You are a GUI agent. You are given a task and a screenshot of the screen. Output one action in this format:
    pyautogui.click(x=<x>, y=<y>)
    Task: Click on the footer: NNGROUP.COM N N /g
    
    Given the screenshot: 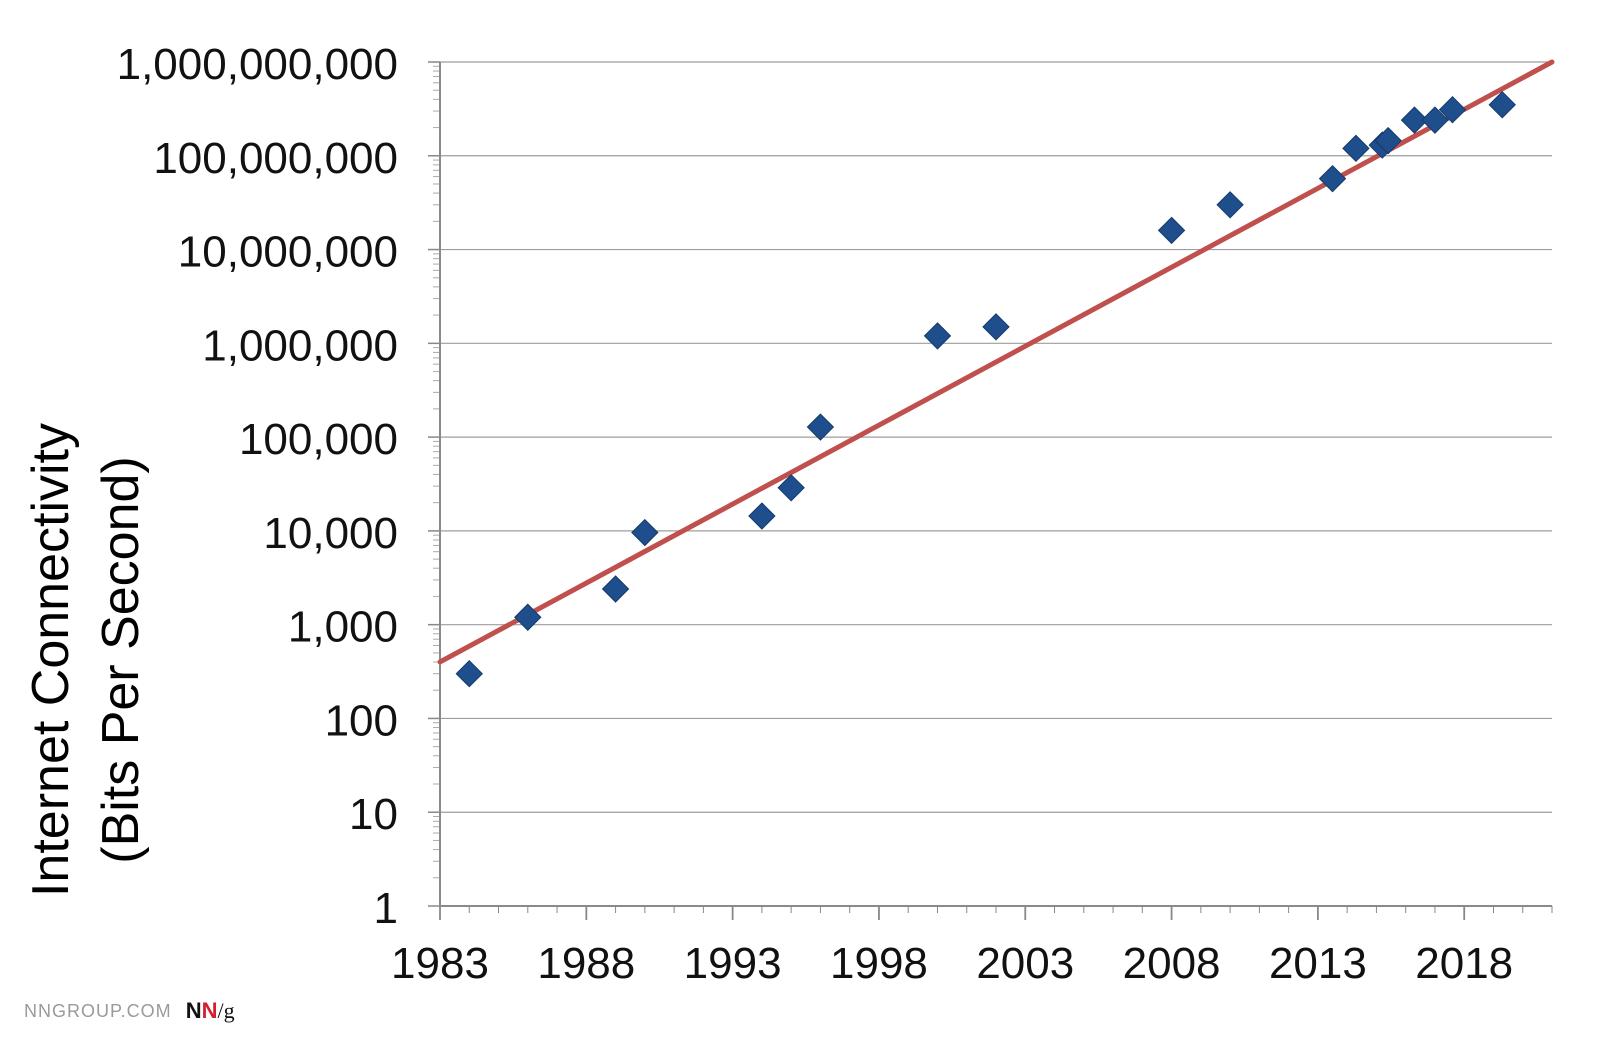 What is the action you would take?
    pyautogui.click(x=129, y=1011)
    